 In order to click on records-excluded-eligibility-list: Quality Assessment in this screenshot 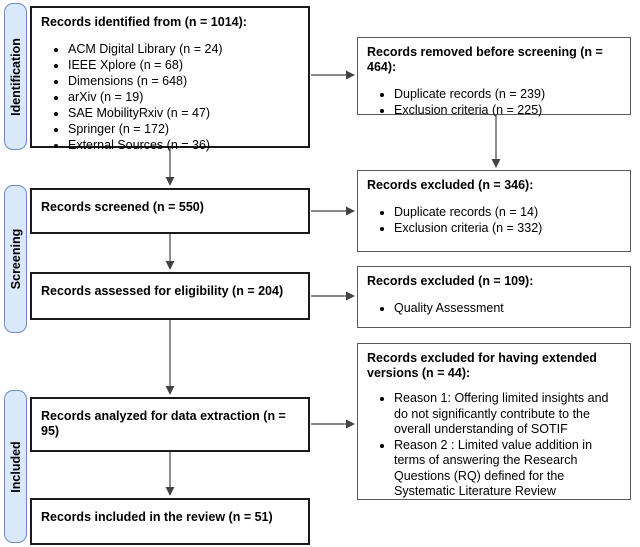, I will do `click(494, 308)`.